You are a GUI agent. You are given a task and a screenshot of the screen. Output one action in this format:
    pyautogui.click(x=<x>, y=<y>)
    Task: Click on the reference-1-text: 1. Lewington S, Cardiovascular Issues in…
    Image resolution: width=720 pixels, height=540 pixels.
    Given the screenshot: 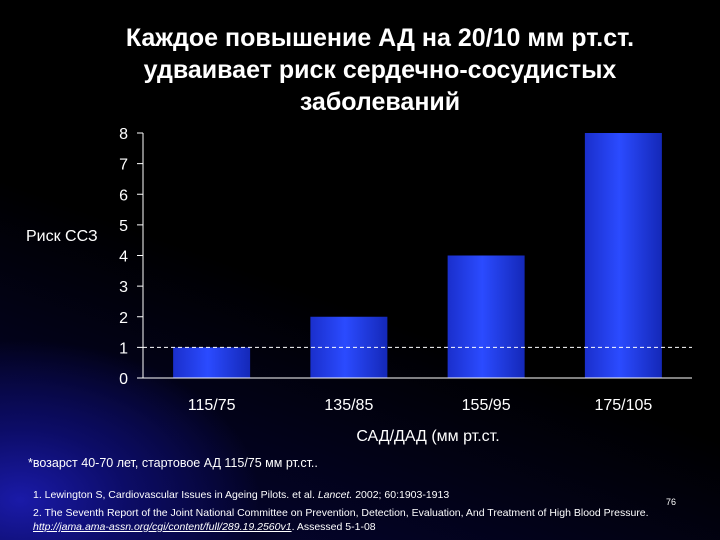 What is the action you would take?
    pyautogui.click(x=175, y=495)
    